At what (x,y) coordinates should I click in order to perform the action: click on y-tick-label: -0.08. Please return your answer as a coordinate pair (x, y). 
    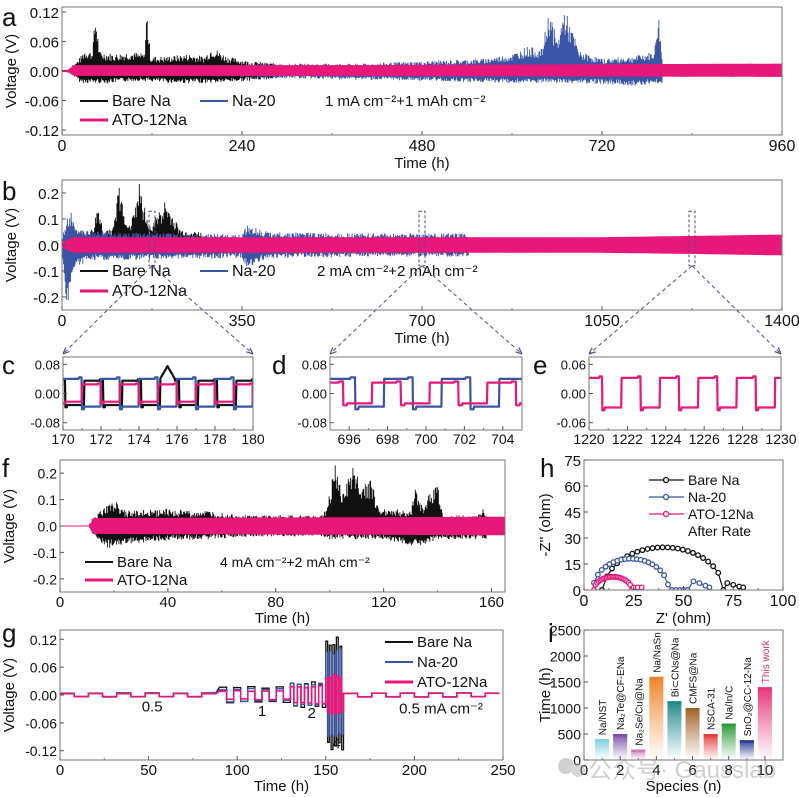
    Looking at the image, I should click on (45, 423).